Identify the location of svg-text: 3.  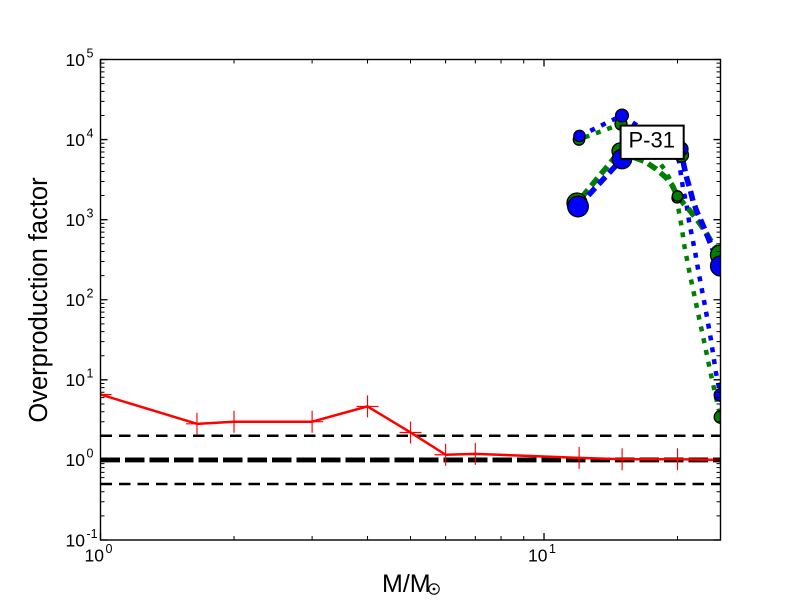
(90, 213).